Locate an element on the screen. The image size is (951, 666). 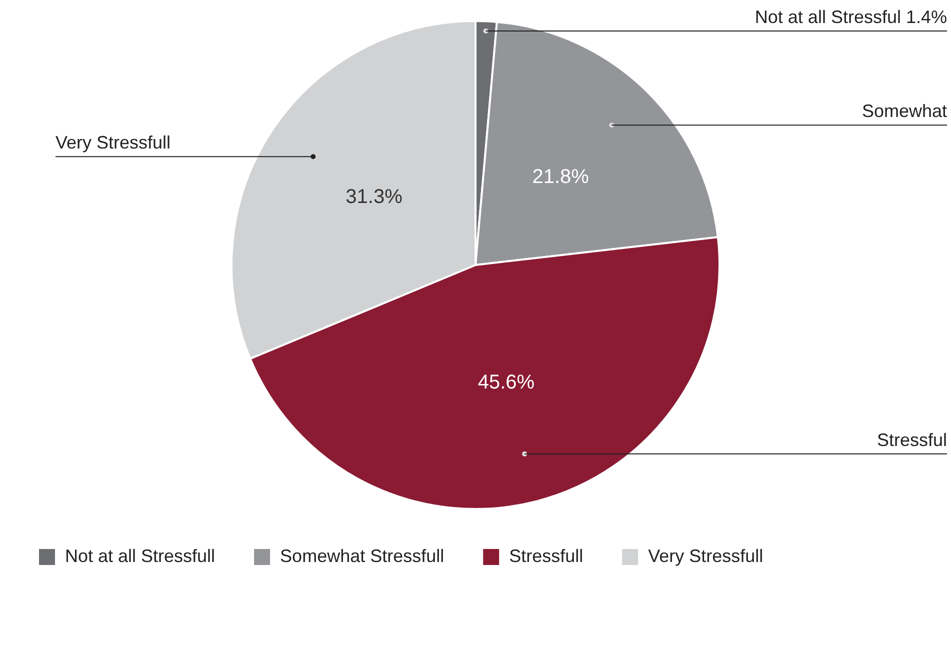
legend-label: Somewhat Stressfull is located at coordinates (362, 556).